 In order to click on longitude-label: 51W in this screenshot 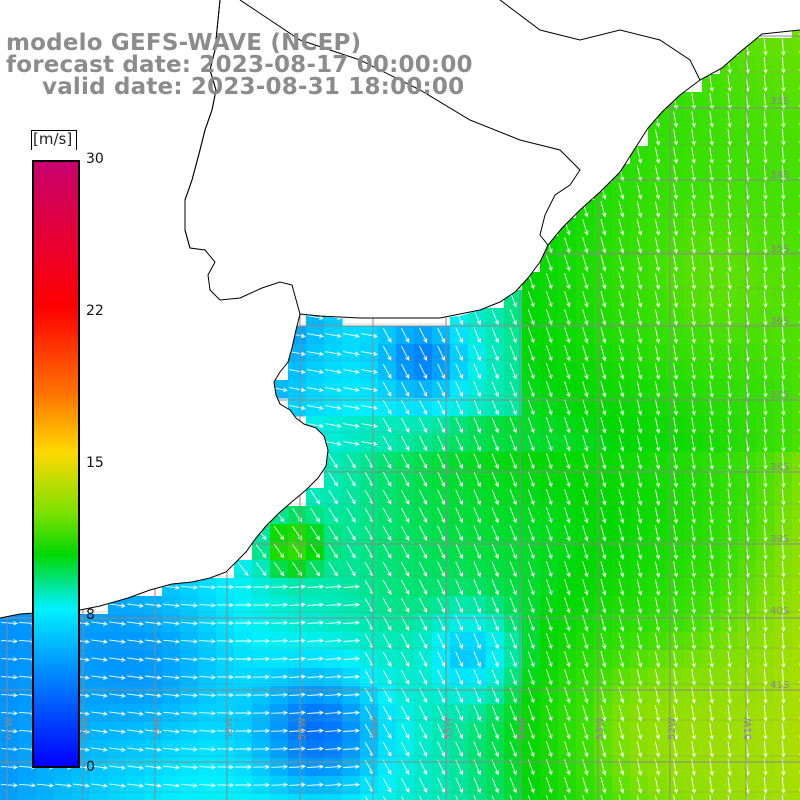, I will do `click(748, 728)`.